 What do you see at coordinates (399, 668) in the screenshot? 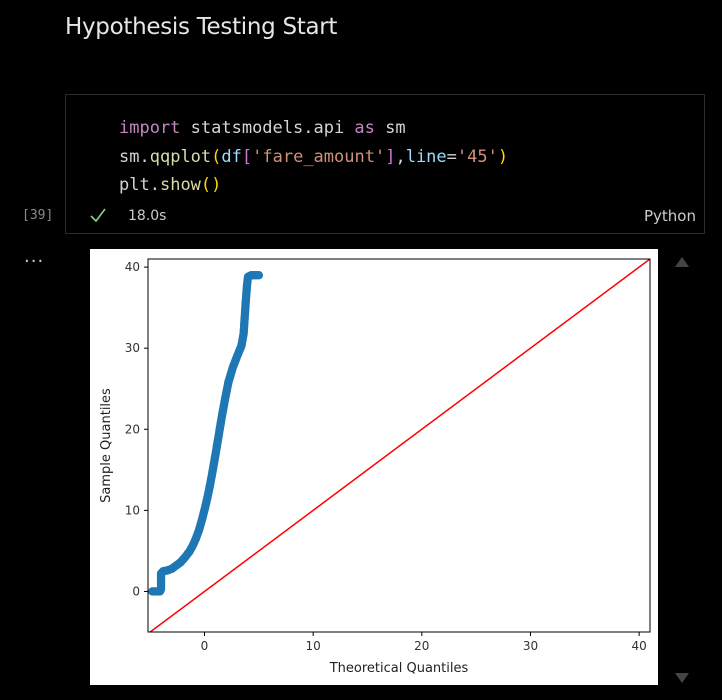
I see `x-axis-label: Theoretical Quantiles` at bounding box center [399, 668].